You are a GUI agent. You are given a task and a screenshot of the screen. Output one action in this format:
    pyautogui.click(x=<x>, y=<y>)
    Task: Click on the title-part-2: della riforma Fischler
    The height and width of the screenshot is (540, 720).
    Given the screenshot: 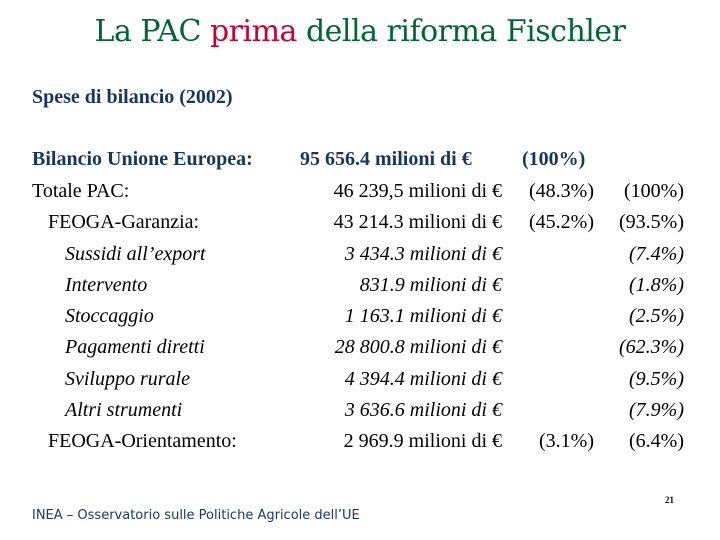 What is the action you would take?
    pyautogui.click(x=461, y=31)
    